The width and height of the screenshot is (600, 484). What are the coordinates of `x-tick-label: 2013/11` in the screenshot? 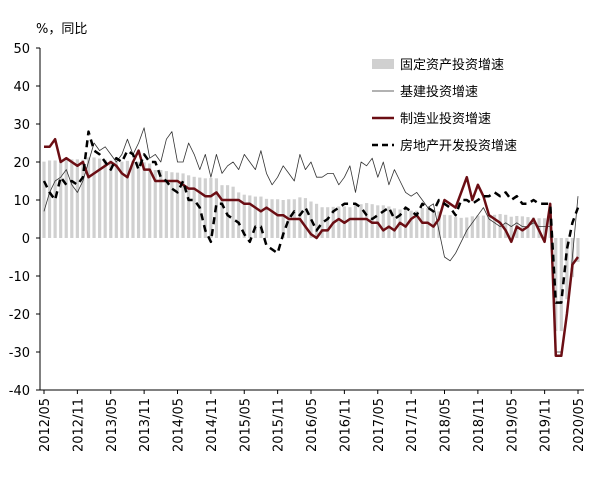 It's located at (145, 425).